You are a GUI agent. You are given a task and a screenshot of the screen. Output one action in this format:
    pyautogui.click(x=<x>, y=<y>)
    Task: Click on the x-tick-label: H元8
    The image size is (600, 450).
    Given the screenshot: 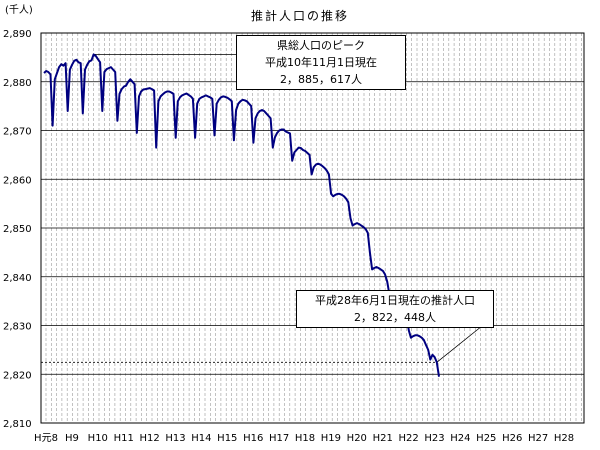 What is the action you would take?
    pyautogui.click(x=46, y=438)
    